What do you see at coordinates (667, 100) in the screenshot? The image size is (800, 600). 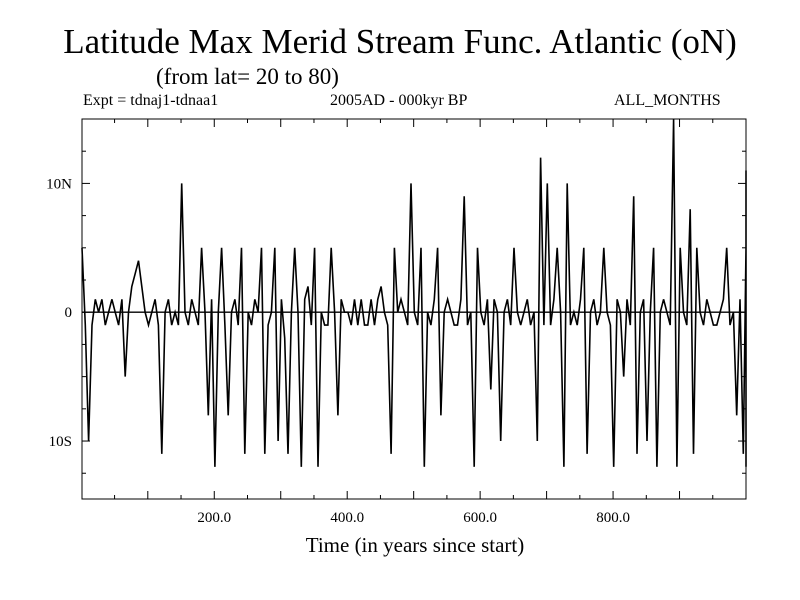 I see `months-label: ALL_MONTHS` at bounding box center [667, 100].